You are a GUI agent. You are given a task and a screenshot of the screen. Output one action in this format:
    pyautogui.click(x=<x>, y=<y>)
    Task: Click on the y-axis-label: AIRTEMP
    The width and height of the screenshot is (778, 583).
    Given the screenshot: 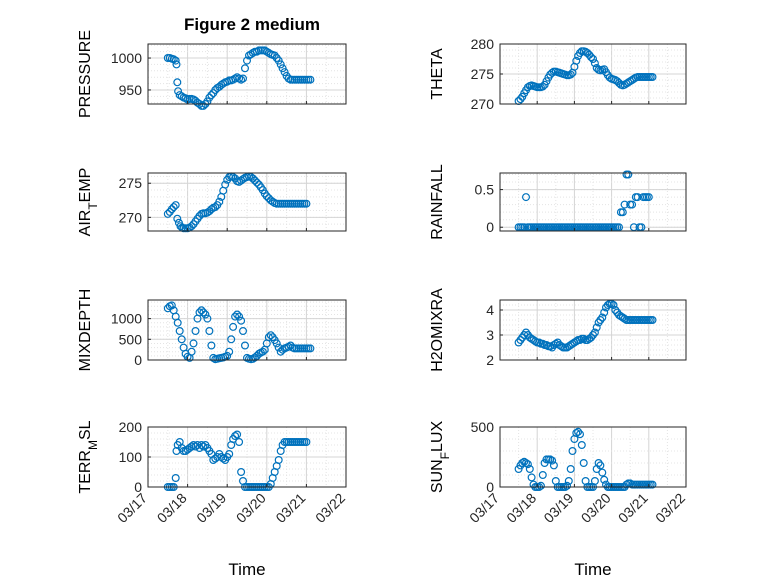 What is the action you would take?
    pyautogui.click(x=88, y=202)
    